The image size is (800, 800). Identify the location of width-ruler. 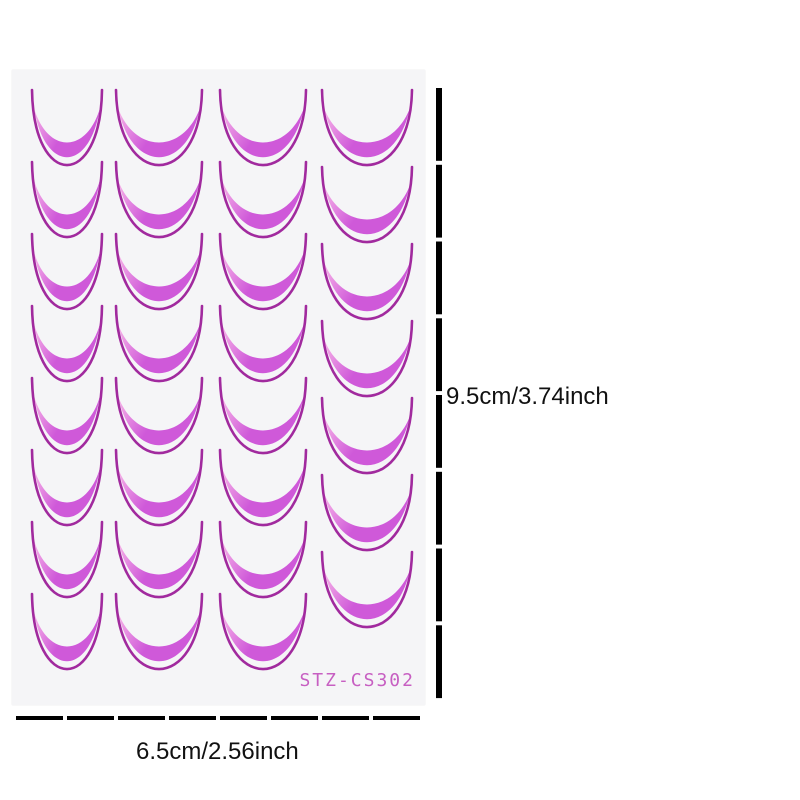
(218, 718).